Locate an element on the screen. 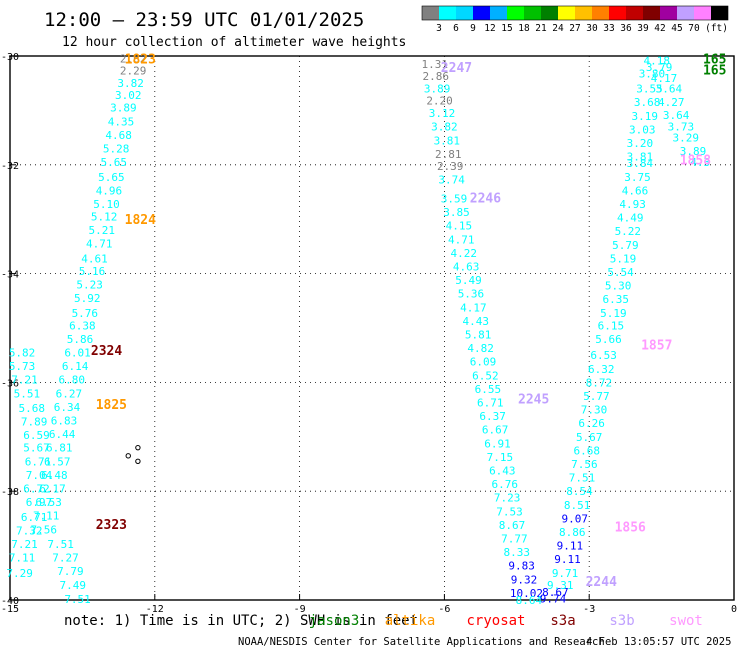  colorbar-legend: 3 6 9 12 15 18 21 24 27 30 33 36 39 42 45 70 (ft) is located at coordinates (575, 19).